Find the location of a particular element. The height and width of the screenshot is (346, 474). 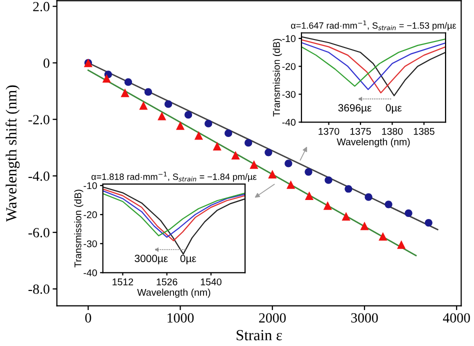

x-axis-title: Strain ε is located at coordinates (259, 335).